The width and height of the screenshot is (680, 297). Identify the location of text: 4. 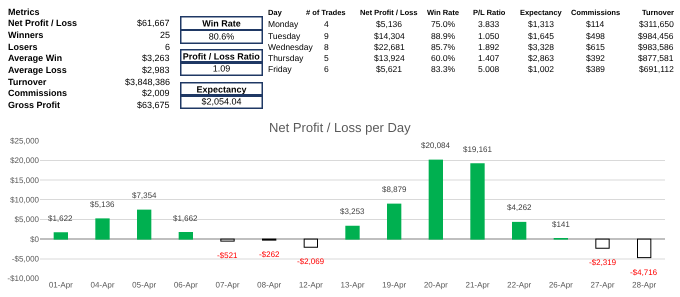
(326, 24).